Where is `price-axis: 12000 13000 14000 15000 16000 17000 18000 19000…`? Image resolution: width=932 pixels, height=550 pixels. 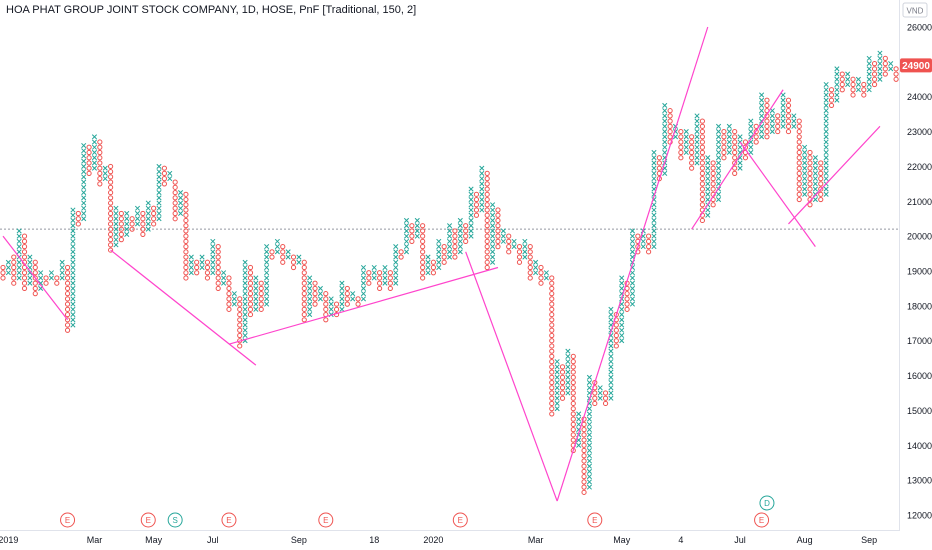
price-axis: 12000 13000 14000 15000 16000 17000 18000 19000… is located at coordinates (915, 265).